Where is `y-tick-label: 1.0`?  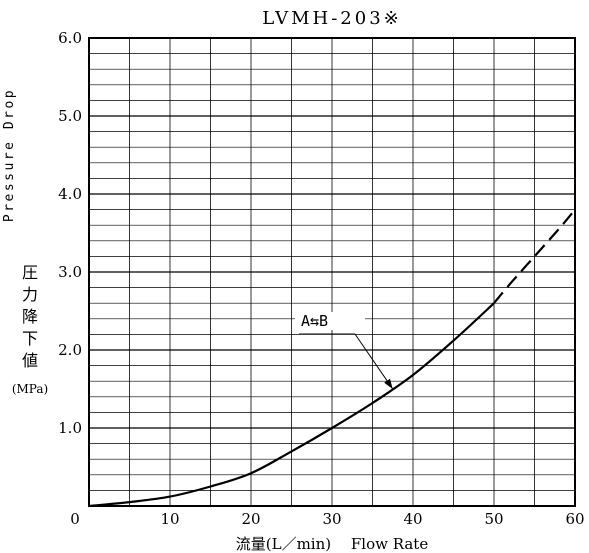
y-tick-label: 1.0 is located at coordinates (70, 428).